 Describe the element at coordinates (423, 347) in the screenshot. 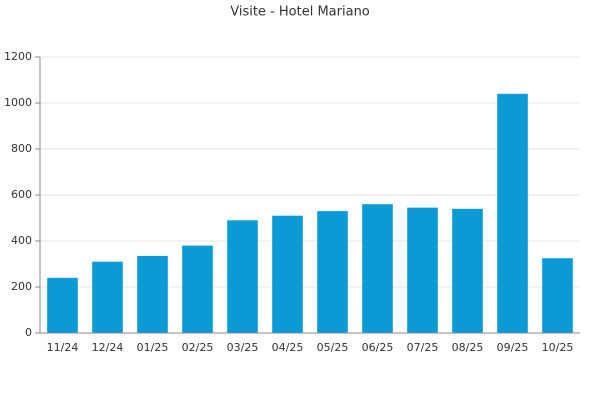

I see `x-tick-label: 07/25` at that location.